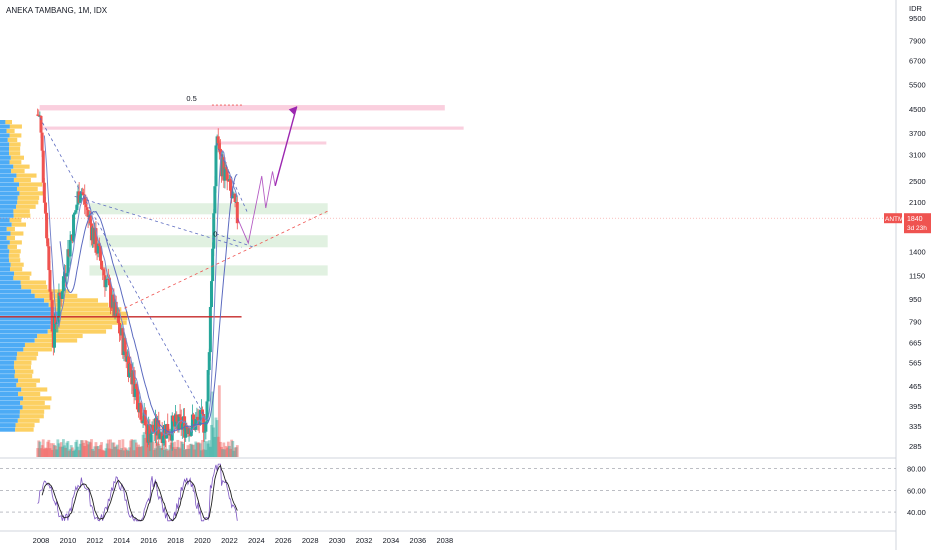 The width and height of the screenshot is (932, 555). I want to click on rsi-line, so click(137, 492).